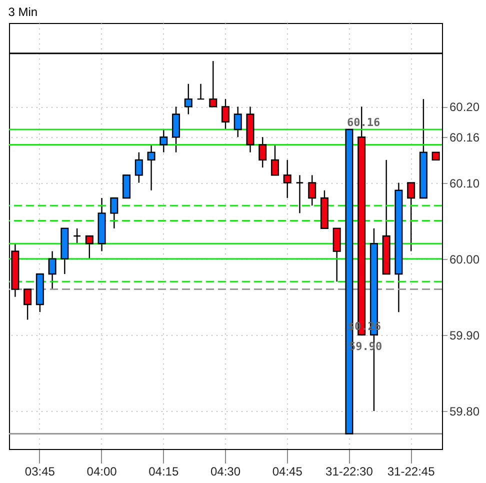 The height and width of the screenshot is (483, 486). I want to click on y-tick-label: 60.20, so click(465, 107).